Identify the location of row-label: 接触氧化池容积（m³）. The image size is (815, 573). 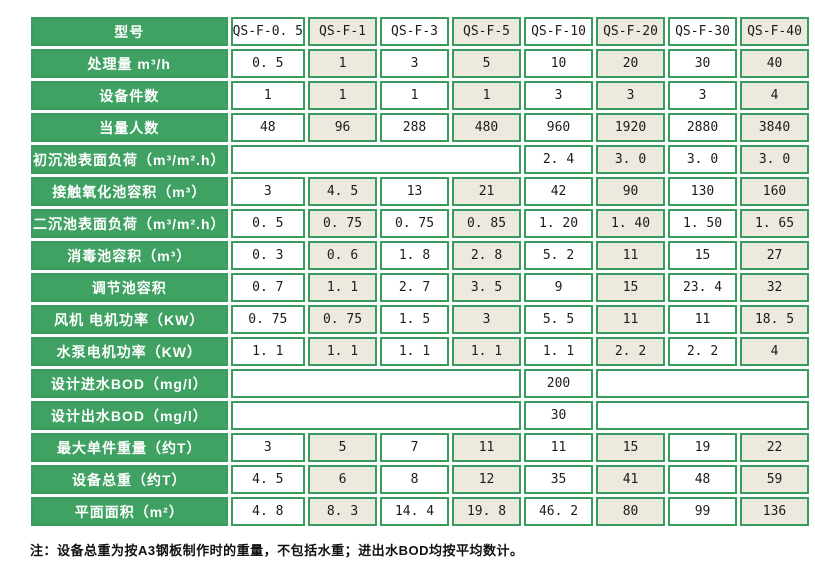
(129, 191).